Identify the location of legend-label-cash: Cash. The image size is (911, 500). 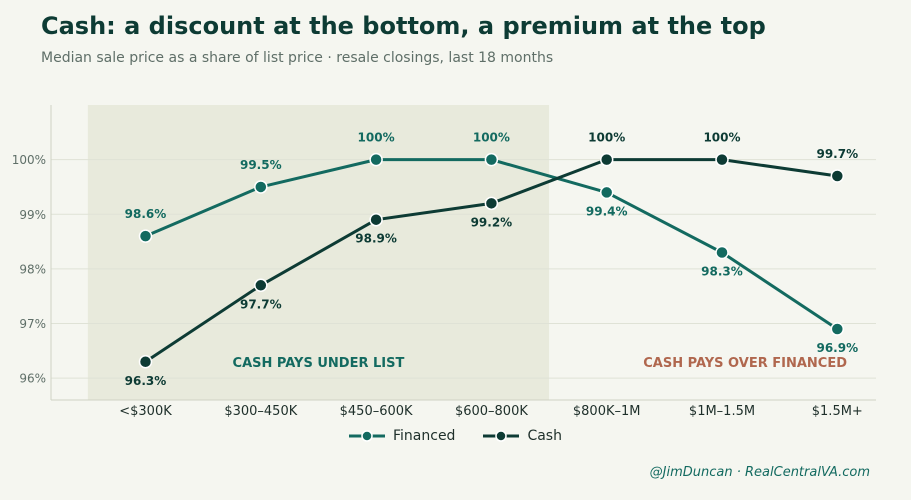
(544, 436).